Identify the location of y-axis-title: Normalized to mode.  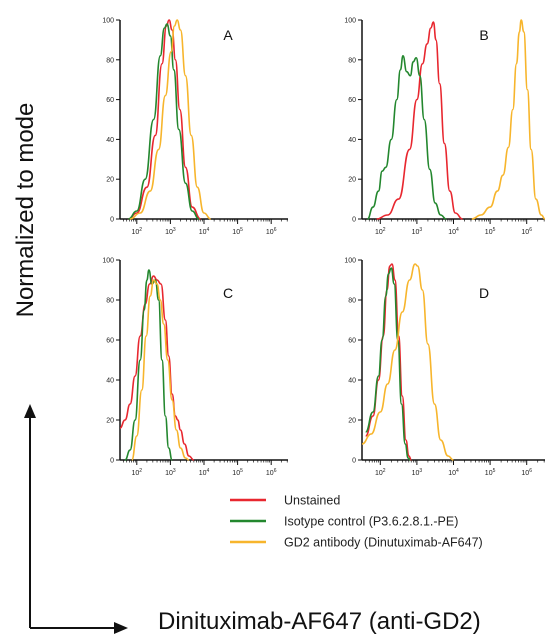
(25, 210).